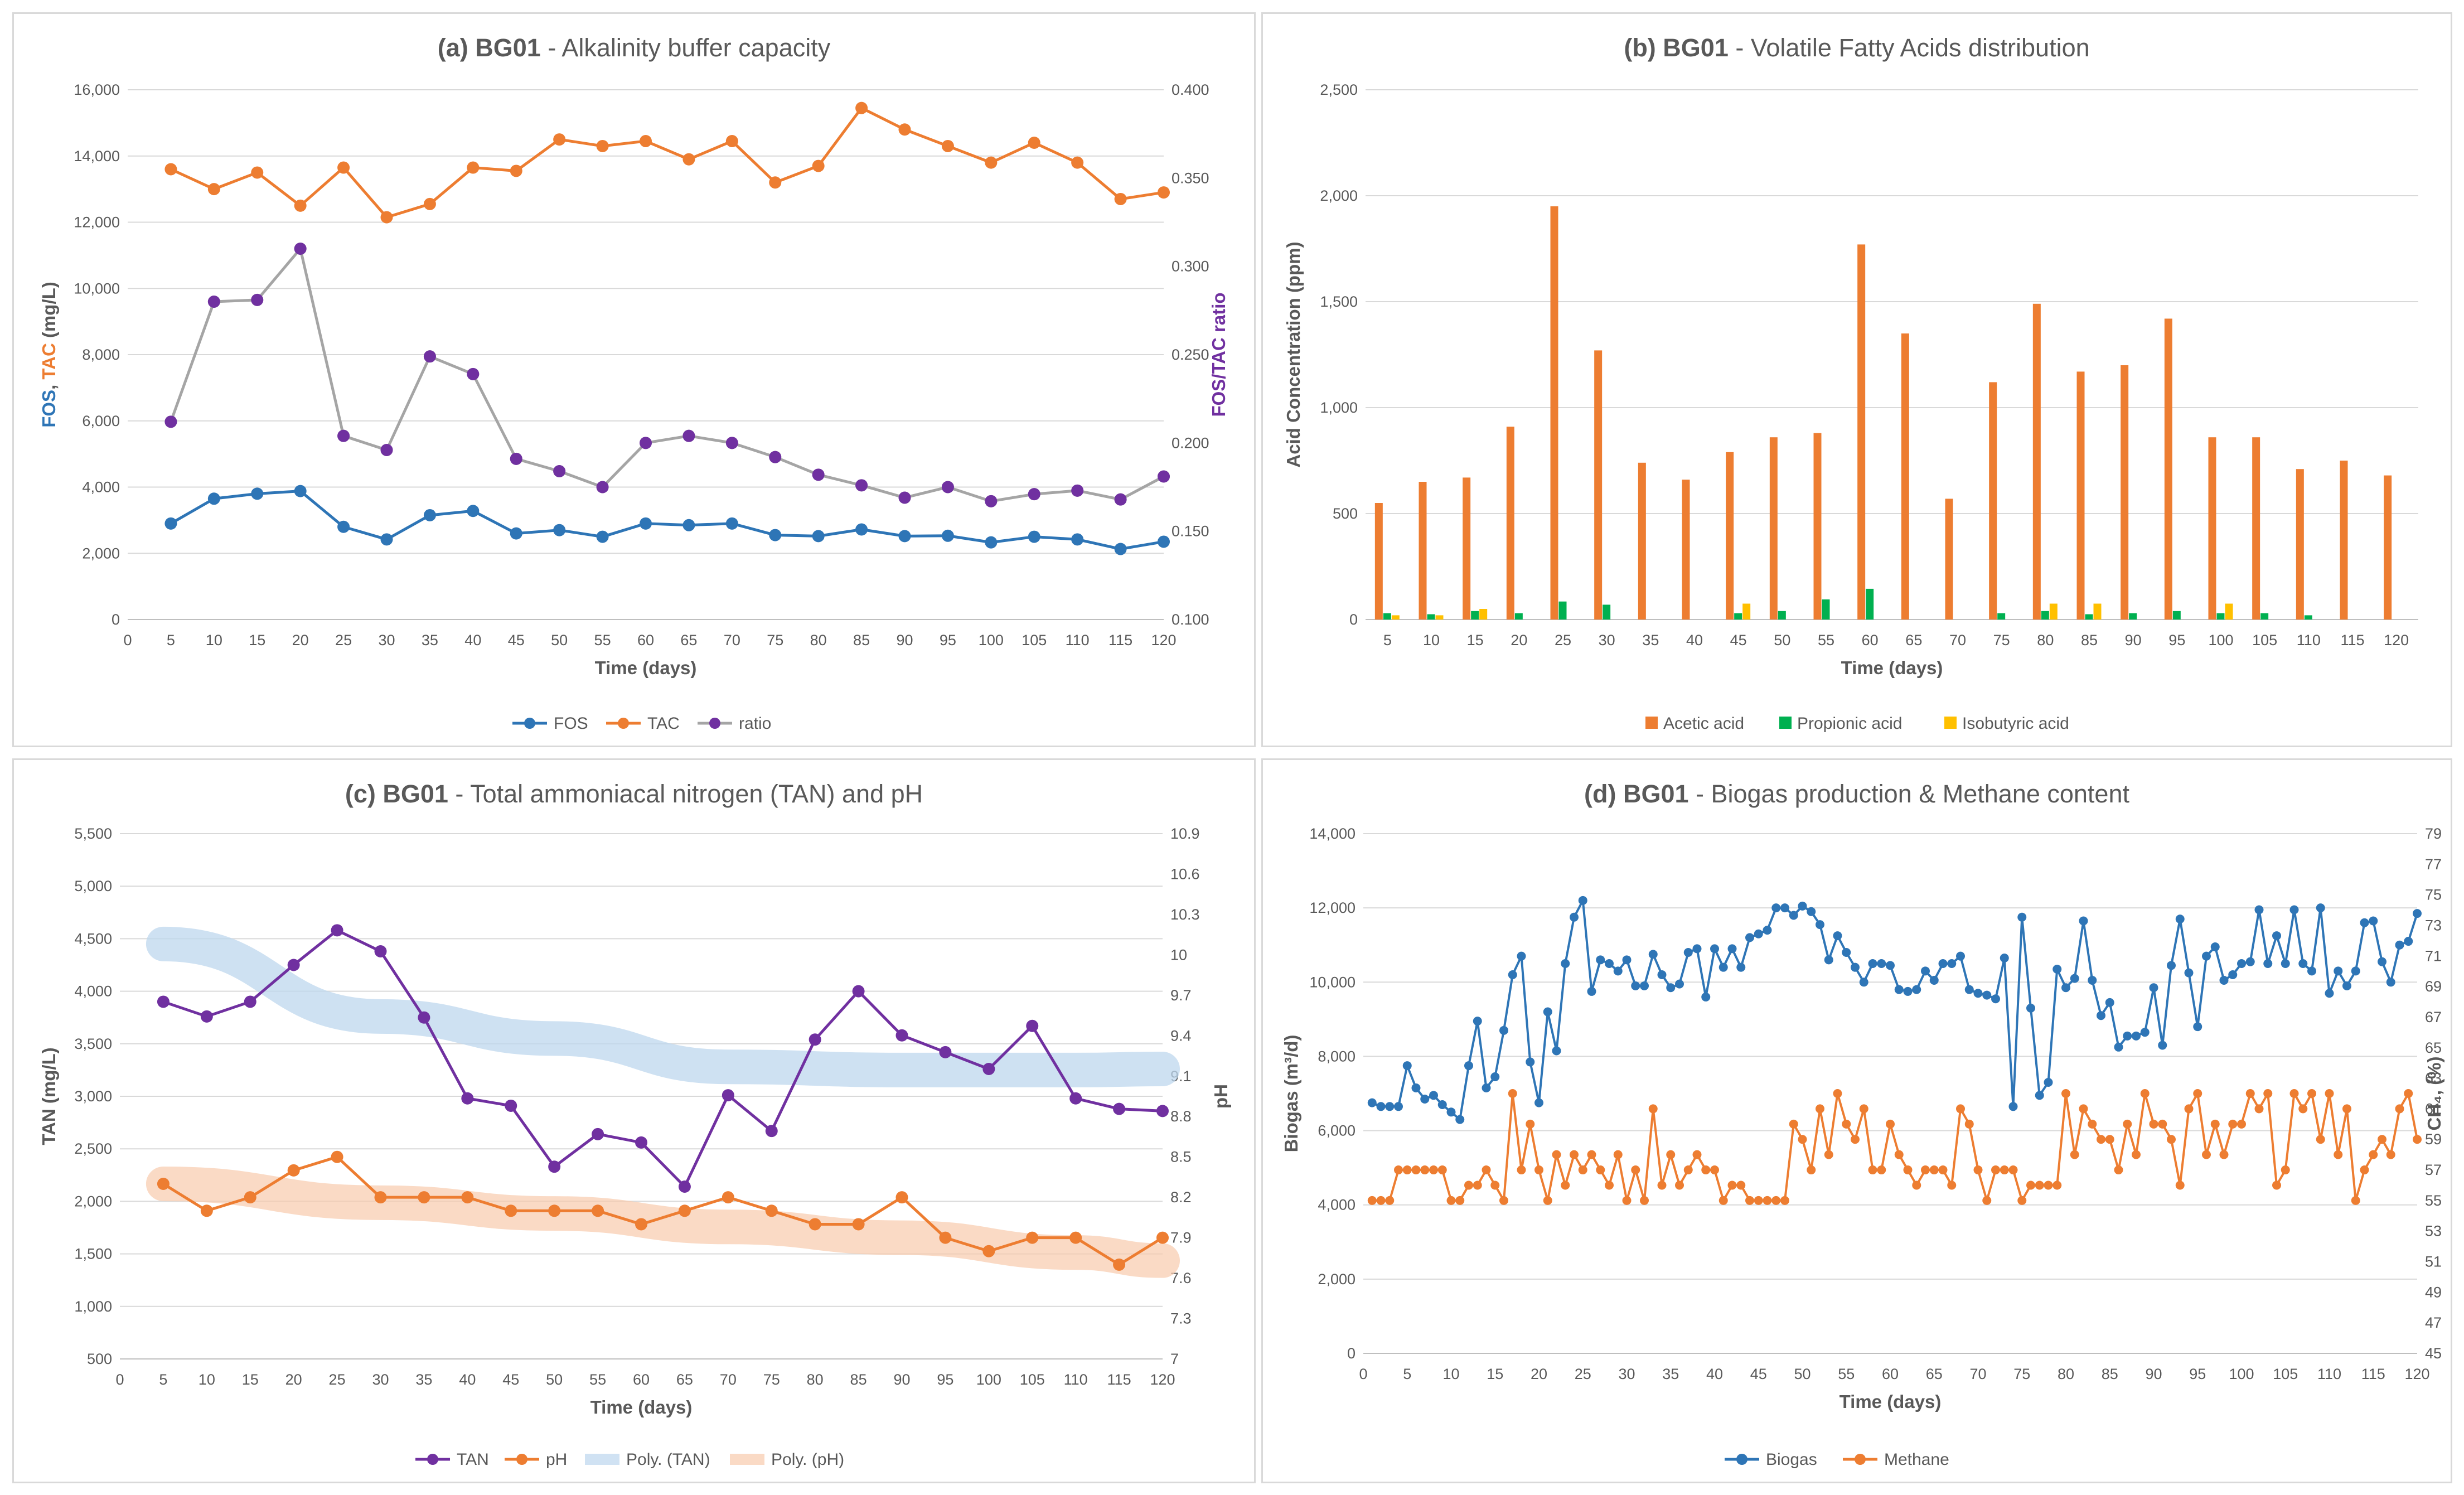 The height and width of the screenshot is (1495, 2464). Describe the element at coordinates (1181, 1116) in the screenshot. I see `y2-tick-label: 8.8` at that location.